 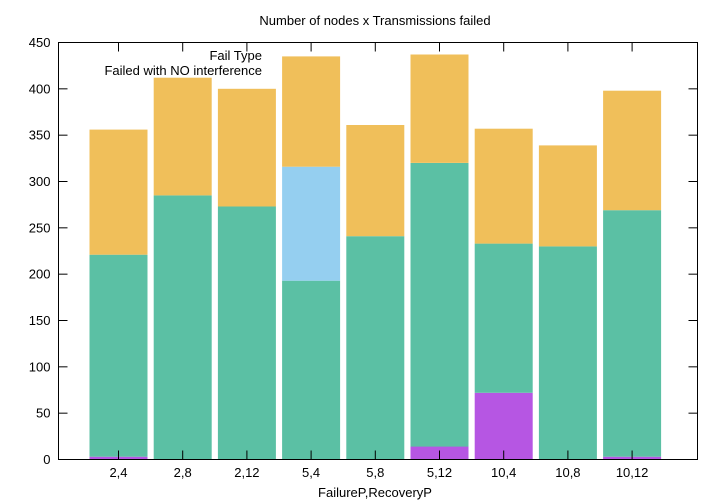 I want to click on legend-title: Fail Type, so click(x=235, y=55).